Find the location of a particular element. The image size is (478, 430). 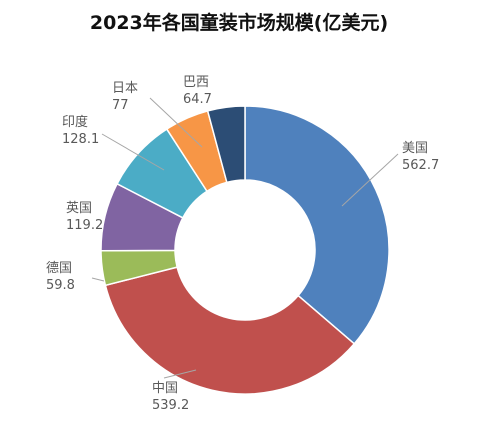

slice-label-name-1: 中国 is located at coordinates (165, 388).